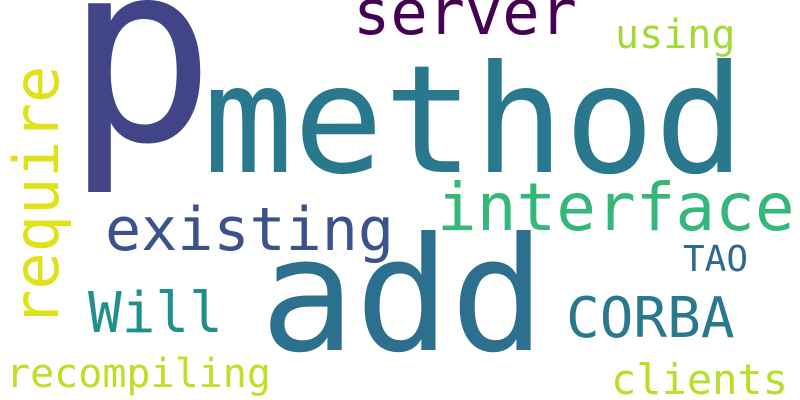 Image resolution: width=800 pixels, height=400 pixels. I want to click on word-require: require, so click(36, 196).